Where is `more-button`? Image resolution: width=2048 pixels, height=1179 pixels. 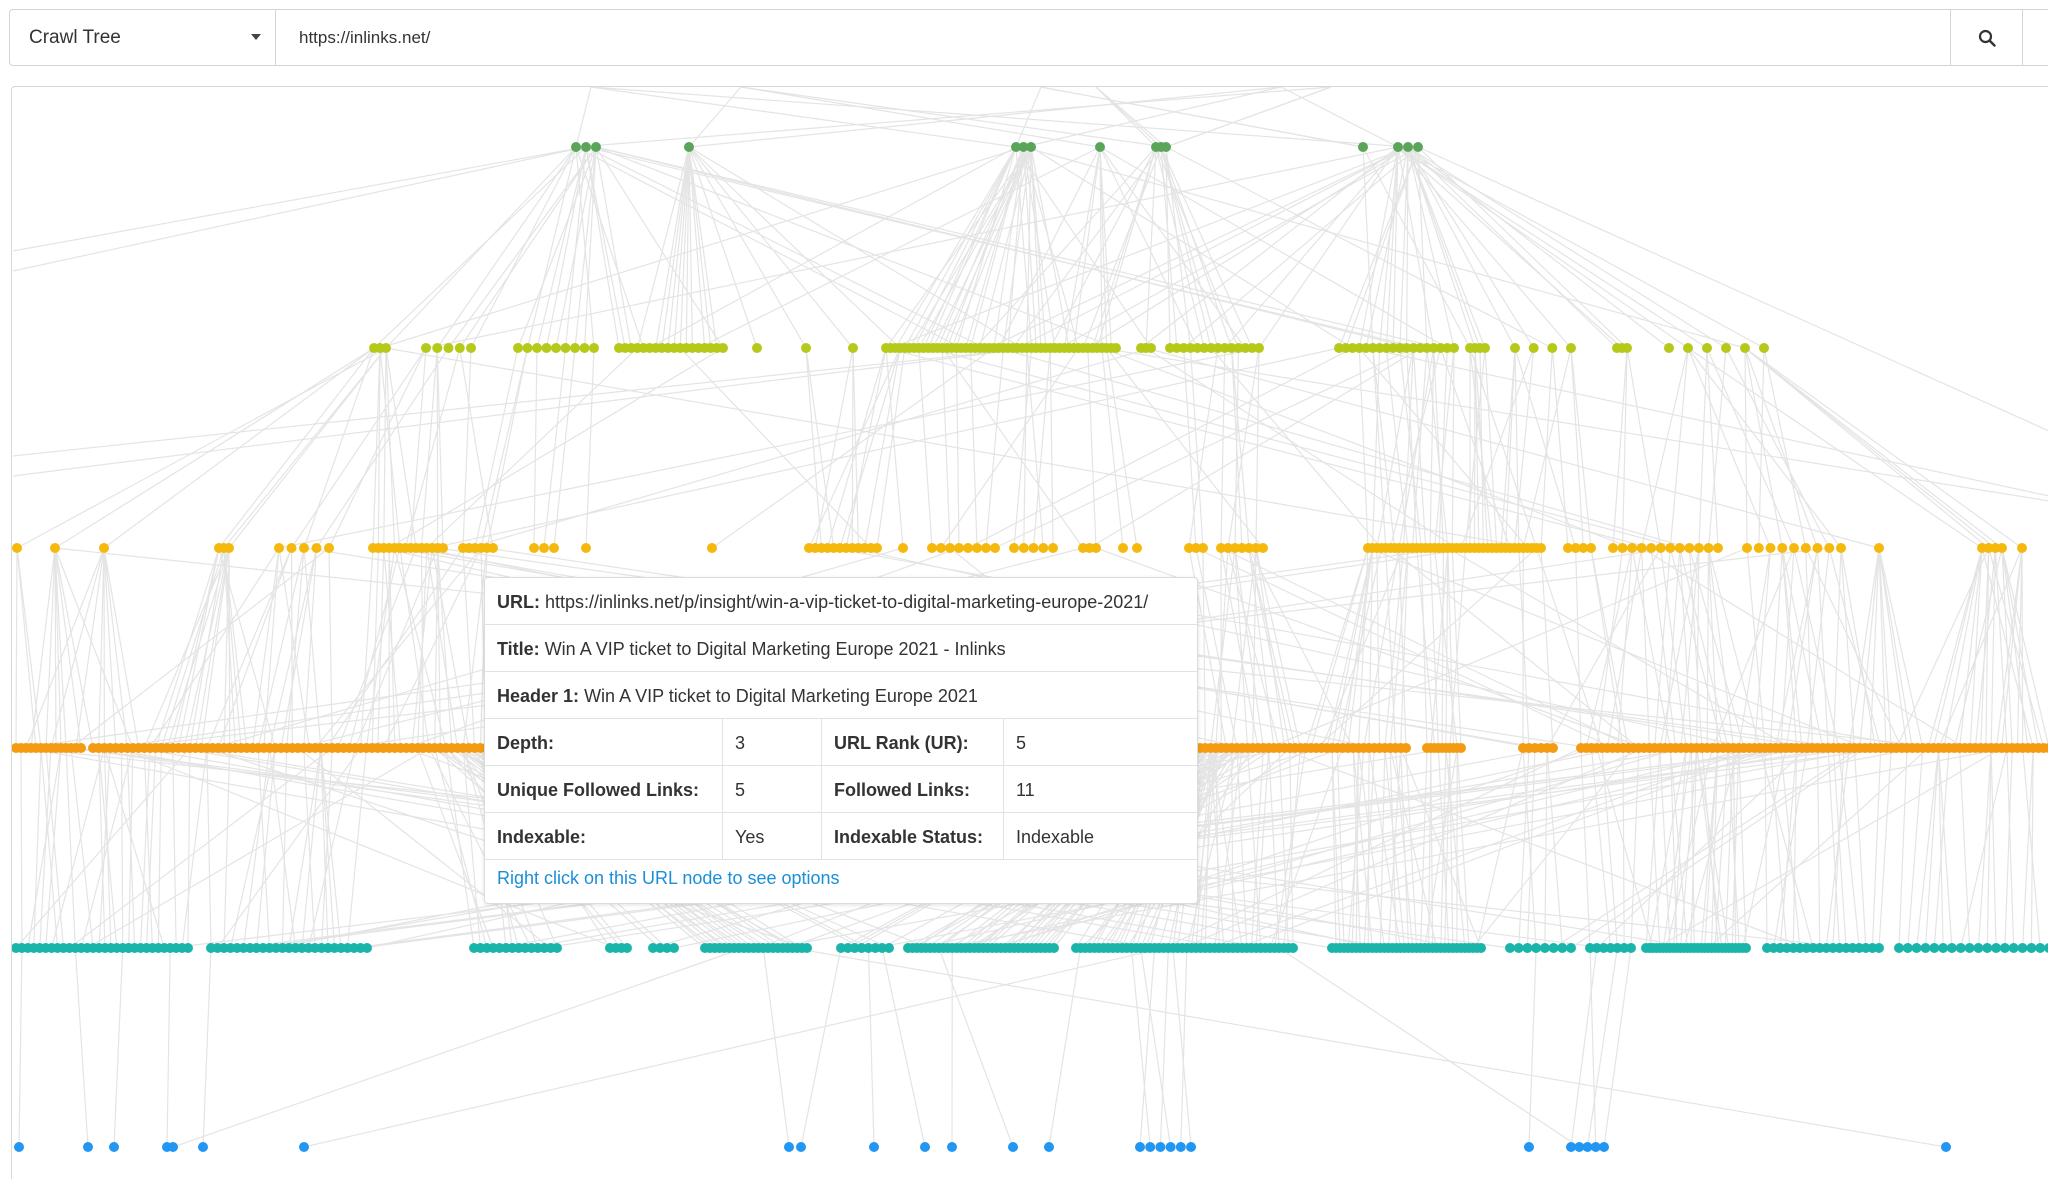 more-button is located at coordinates (2035, 37).